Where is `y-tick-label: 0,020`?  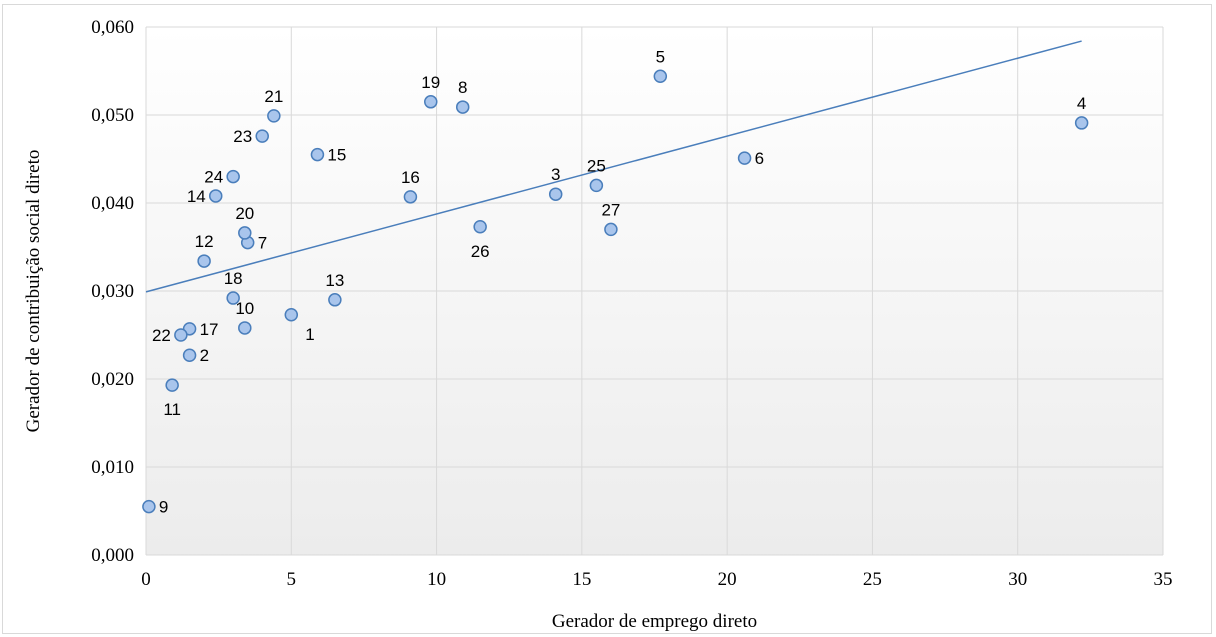 y-tick-label: 0,020 is located at coordinates (112, 379).